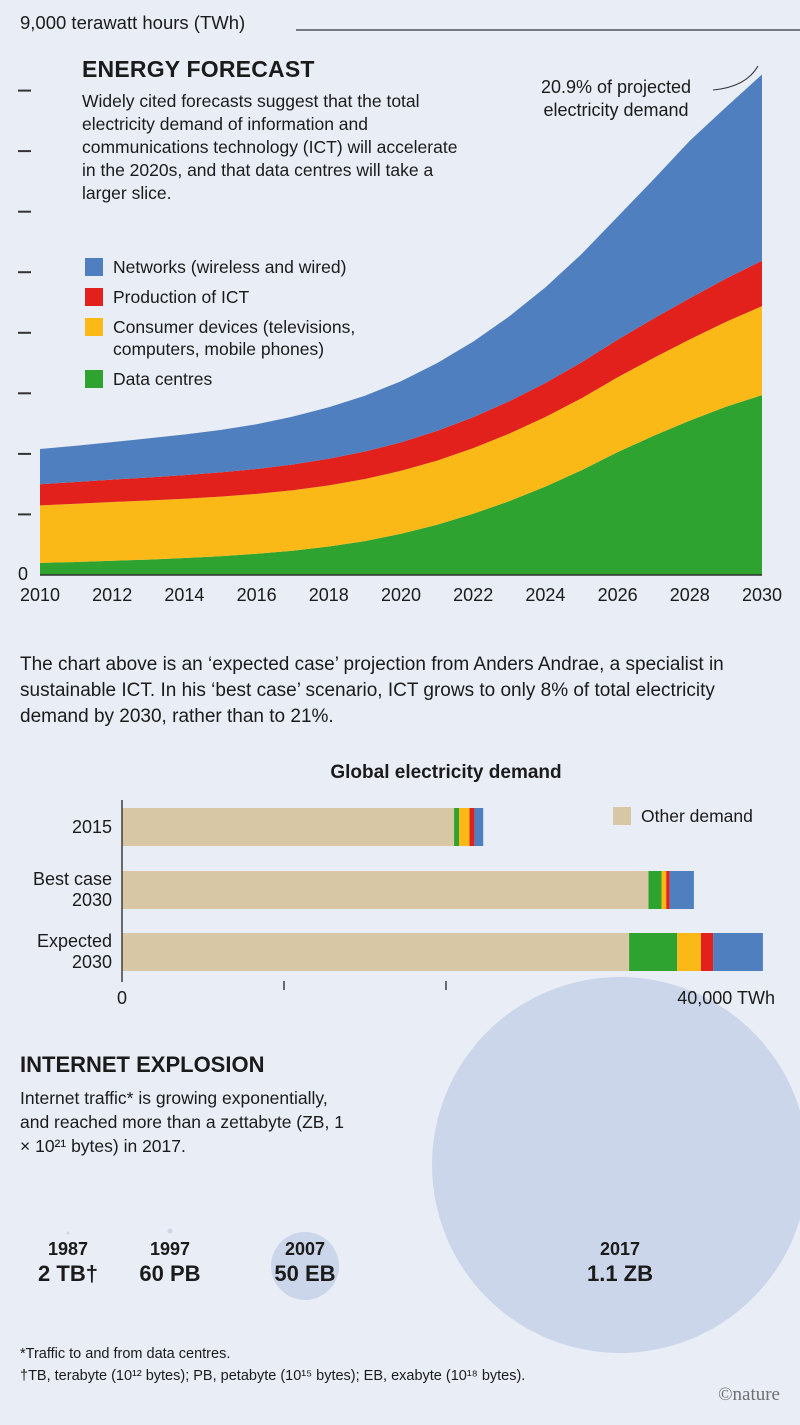 The width and height of the screenshot is (800, 1425). I want to click on annotation-connector-line, so click(735, 78).